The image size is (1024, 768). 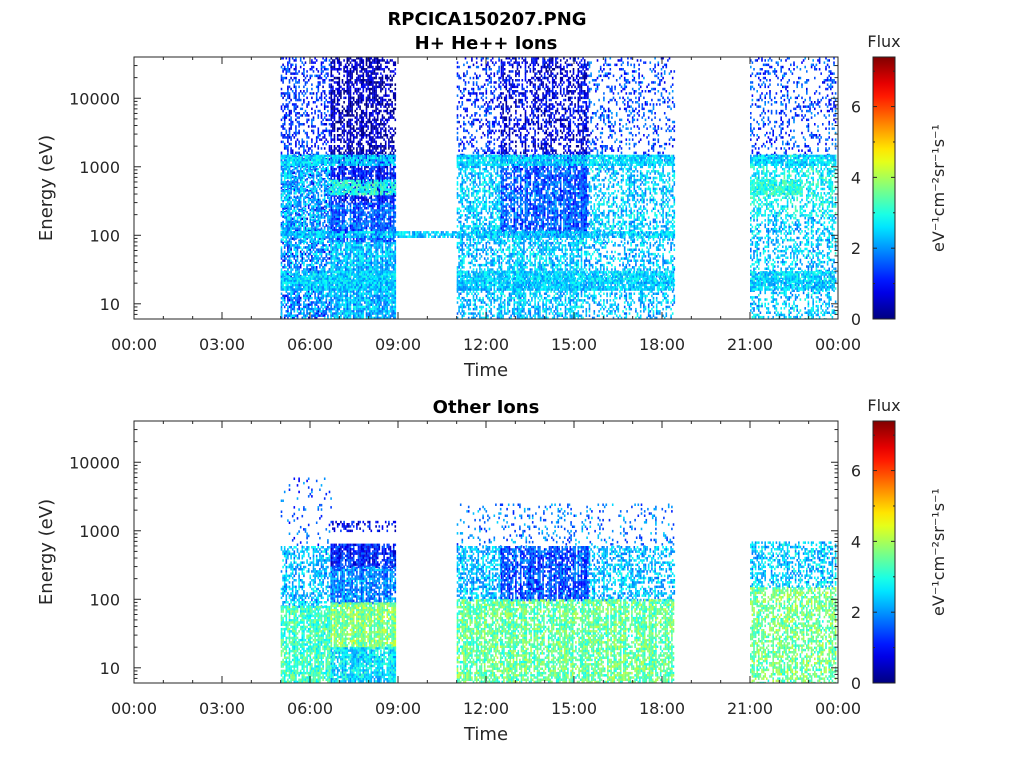 What do you see at coordinates (559, 276) in the screenshot?
I see `flux-band` at bounding box center [559, 276].